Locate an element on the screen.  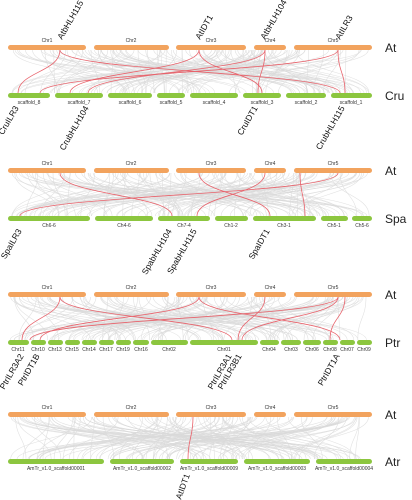
species-label: Atr is located at coordinates (392, 462).